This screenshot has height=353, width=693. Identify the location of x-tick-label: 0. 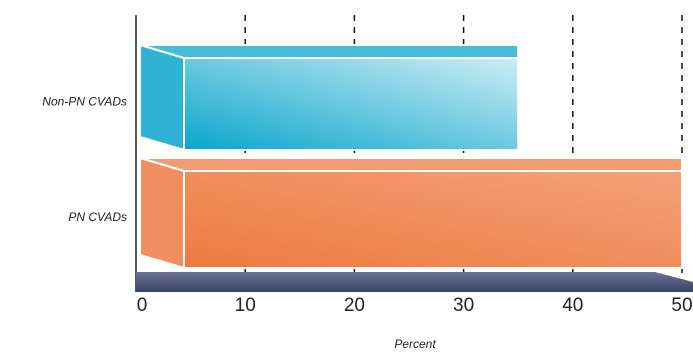
(142, 305).